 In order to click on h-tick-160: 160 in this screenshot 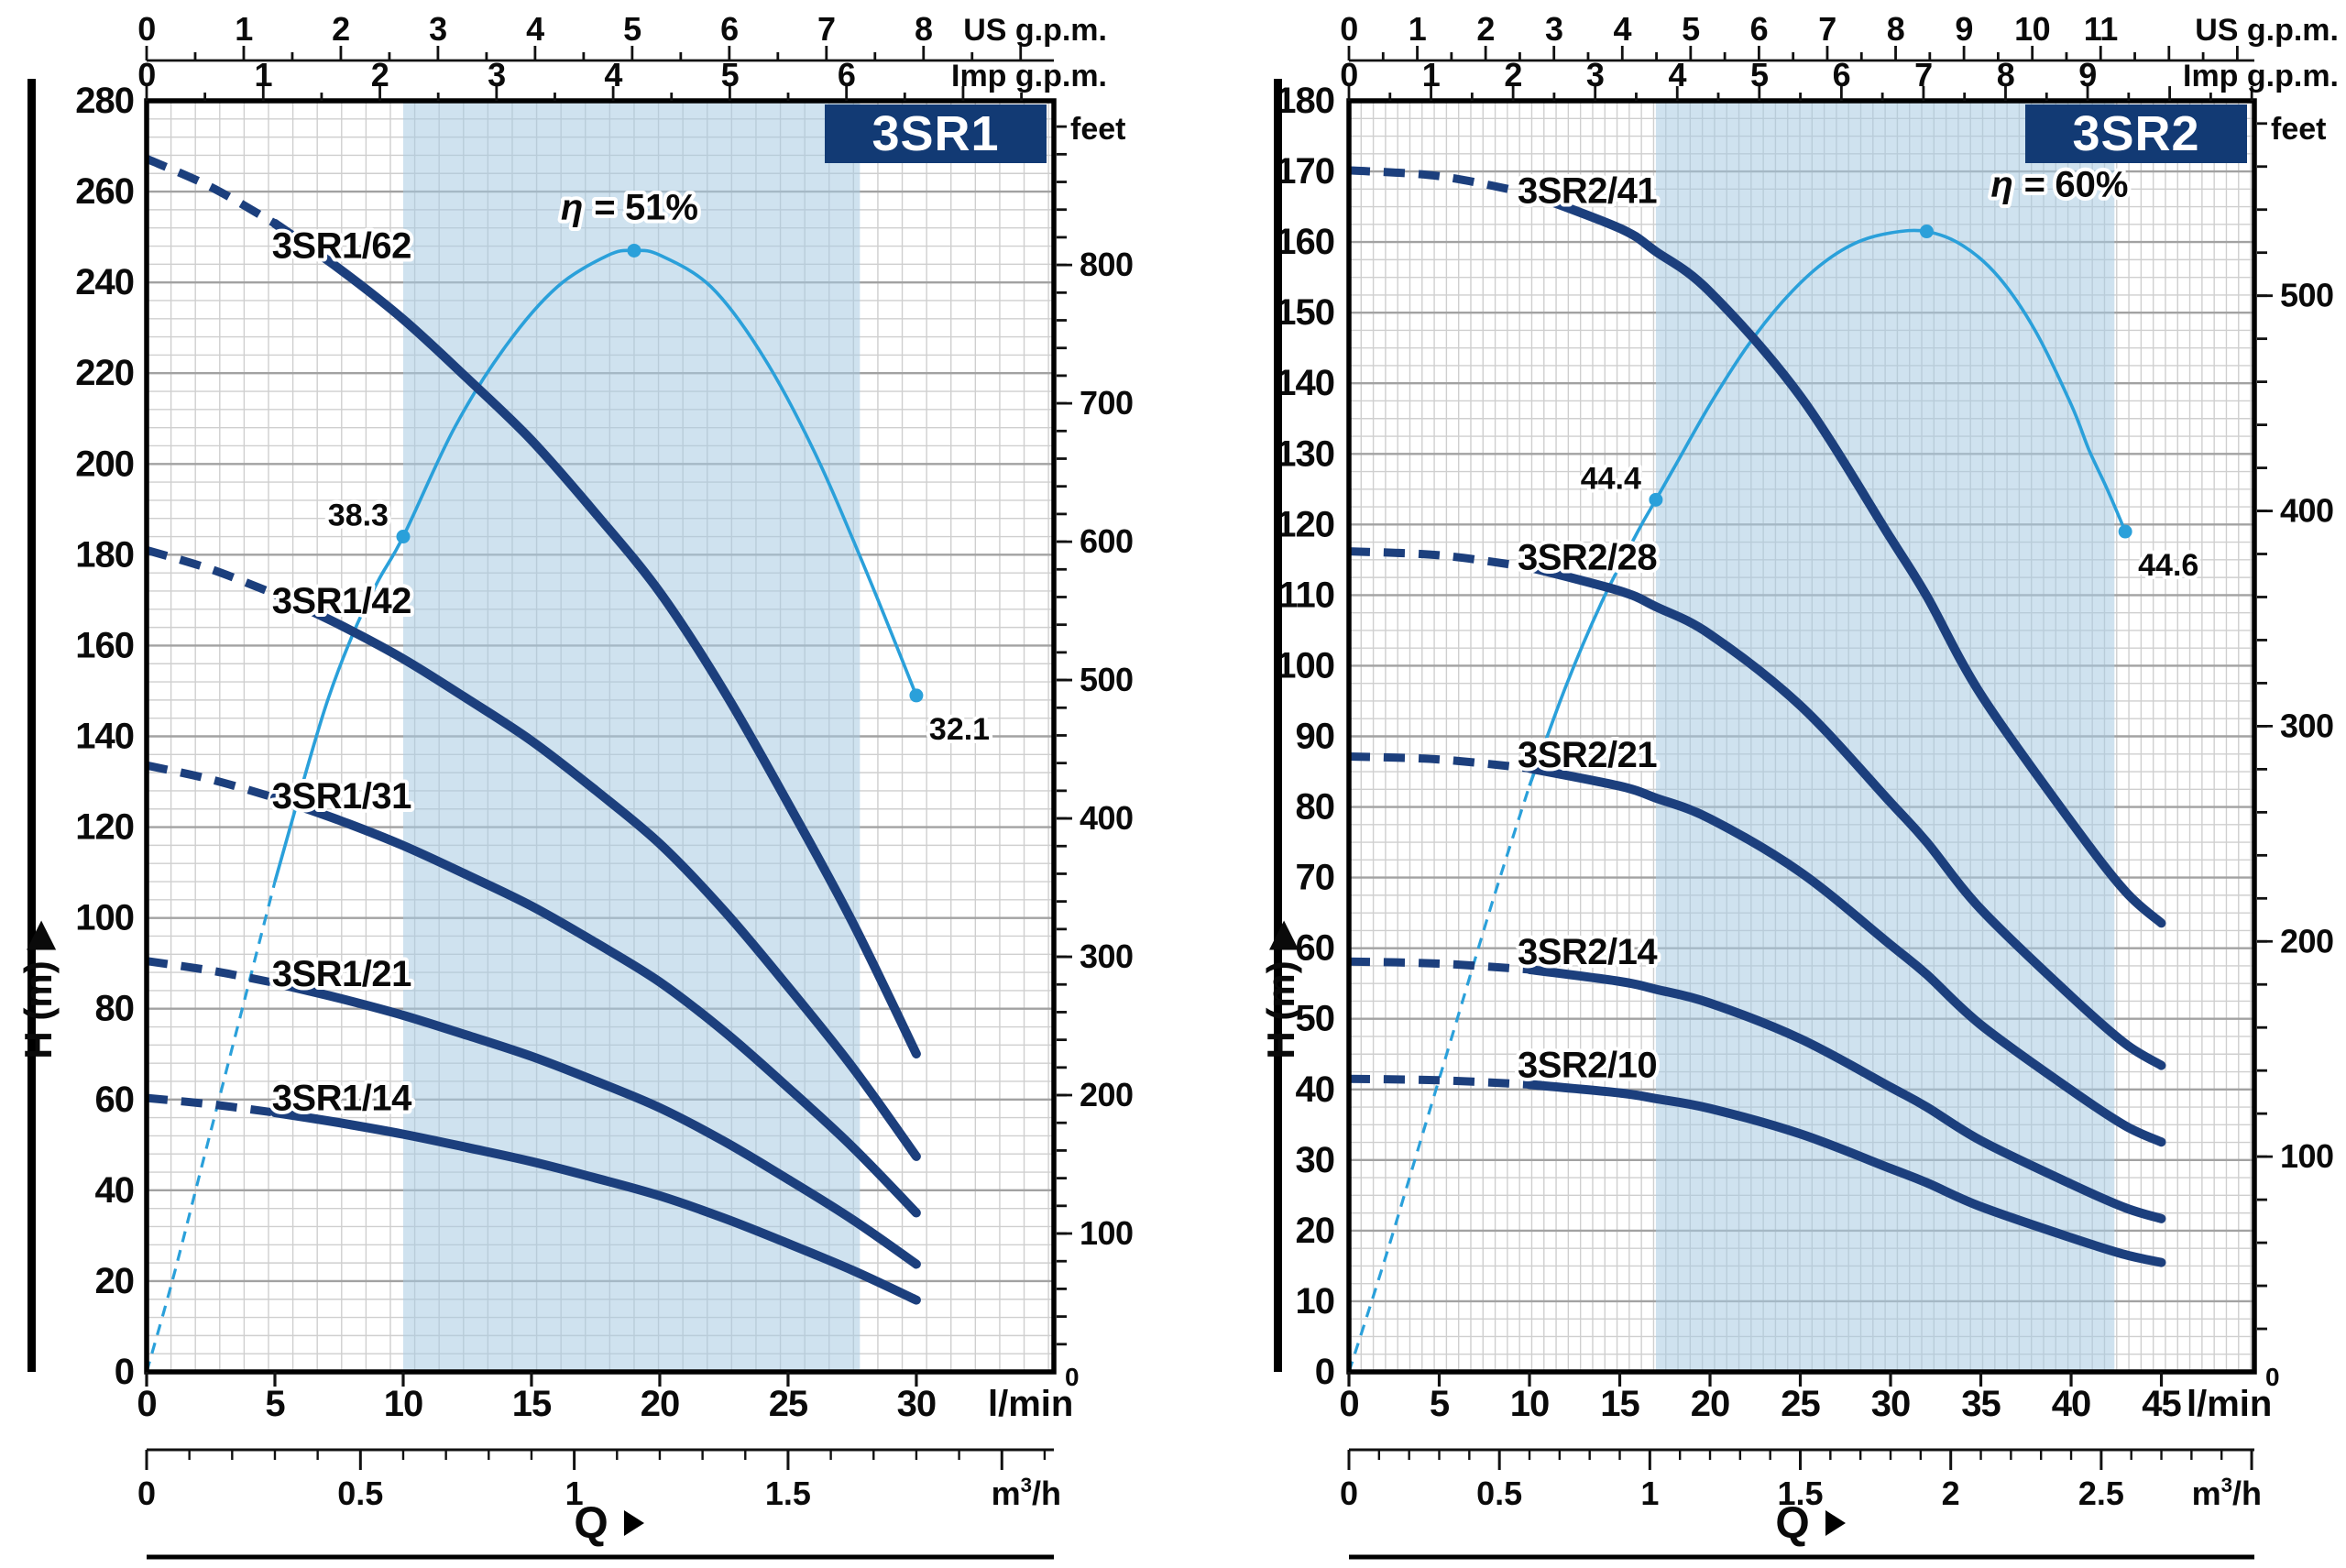, I will do `click(1305, 242)`.